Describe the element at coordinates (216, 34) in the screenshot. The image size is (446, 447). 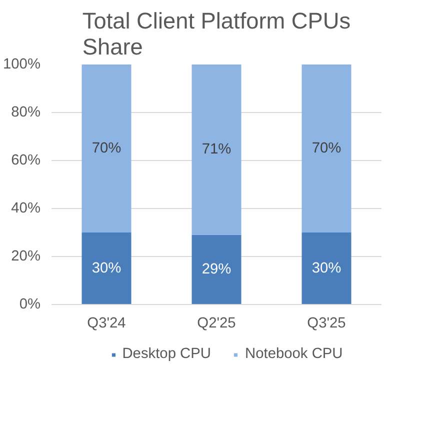
I see `chart-title: Total Client Platform CPUs Share` at that location.